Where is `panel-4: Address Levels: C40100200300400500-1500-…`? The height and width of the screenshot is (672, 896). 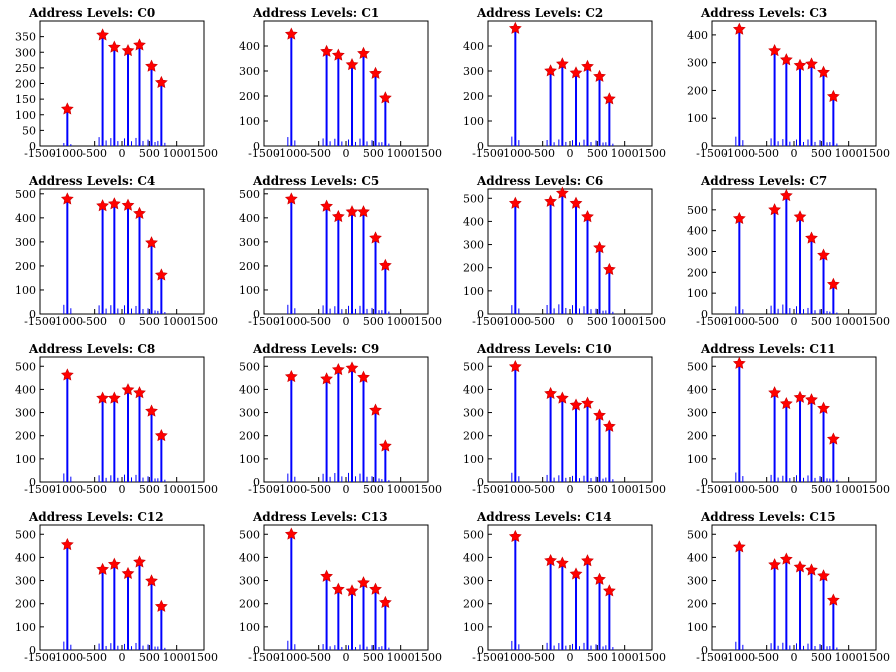 panel-4: Address Levels: C40100200300400500-1500-… is located at coordinates (116, 251).